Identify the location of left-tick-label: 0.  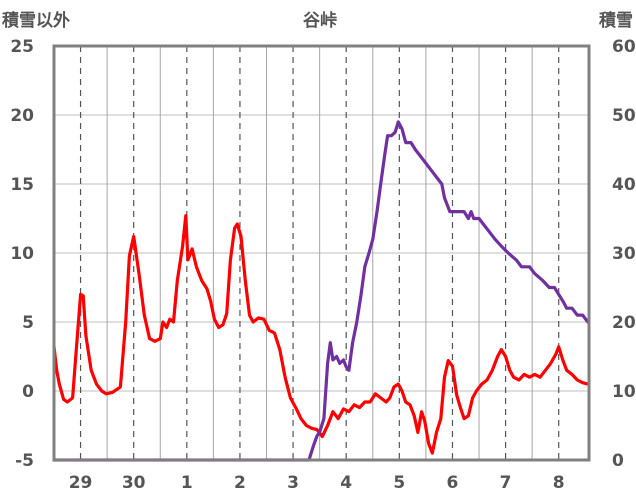
(28, 392).